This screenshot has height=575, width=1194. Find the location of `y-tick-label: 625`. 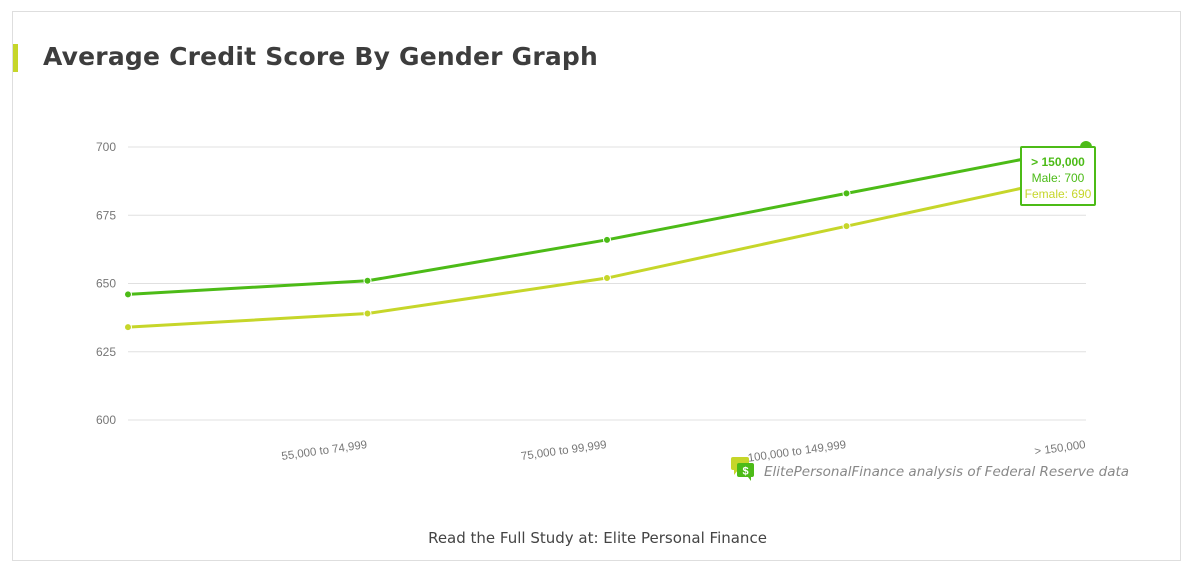

y-tick-label: 625 is located at coordinates (106, 352).